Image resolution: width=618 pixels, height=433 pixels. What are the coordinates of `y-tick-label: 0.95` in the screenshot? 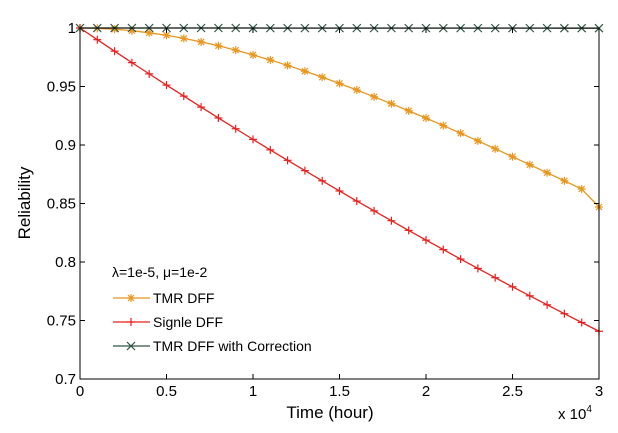 It's located at (61, 87).